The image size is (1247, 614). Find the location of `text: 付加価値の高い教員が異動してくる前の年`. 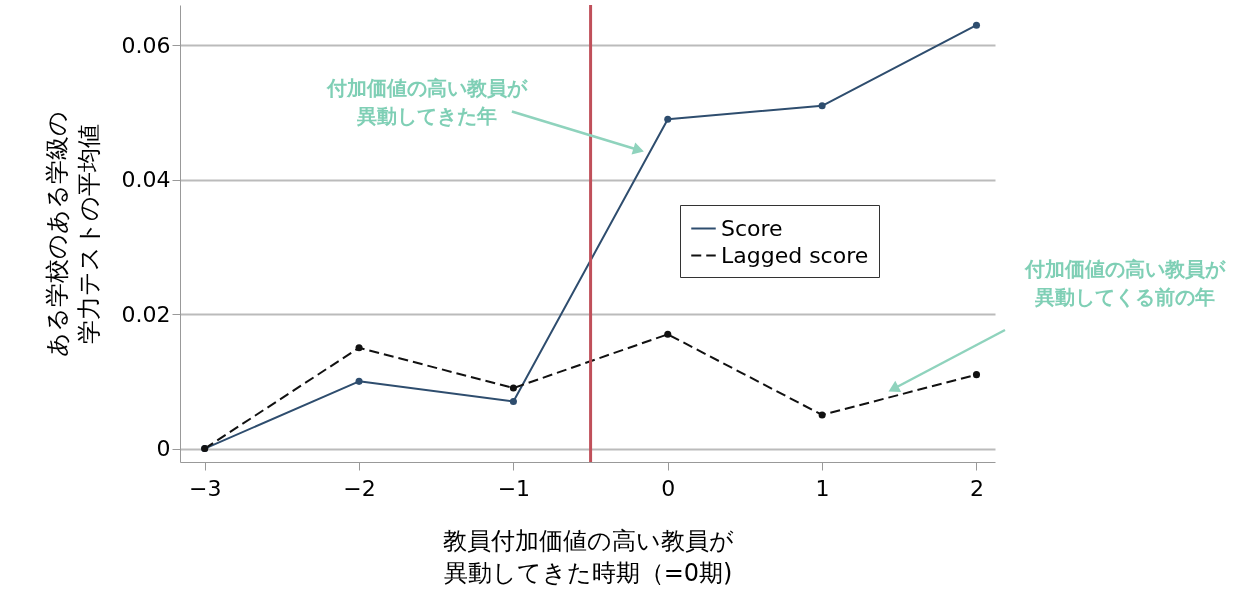

text: 付加価値の高い教員が異動してくる前の年 is located at coordinates (1125, 283).